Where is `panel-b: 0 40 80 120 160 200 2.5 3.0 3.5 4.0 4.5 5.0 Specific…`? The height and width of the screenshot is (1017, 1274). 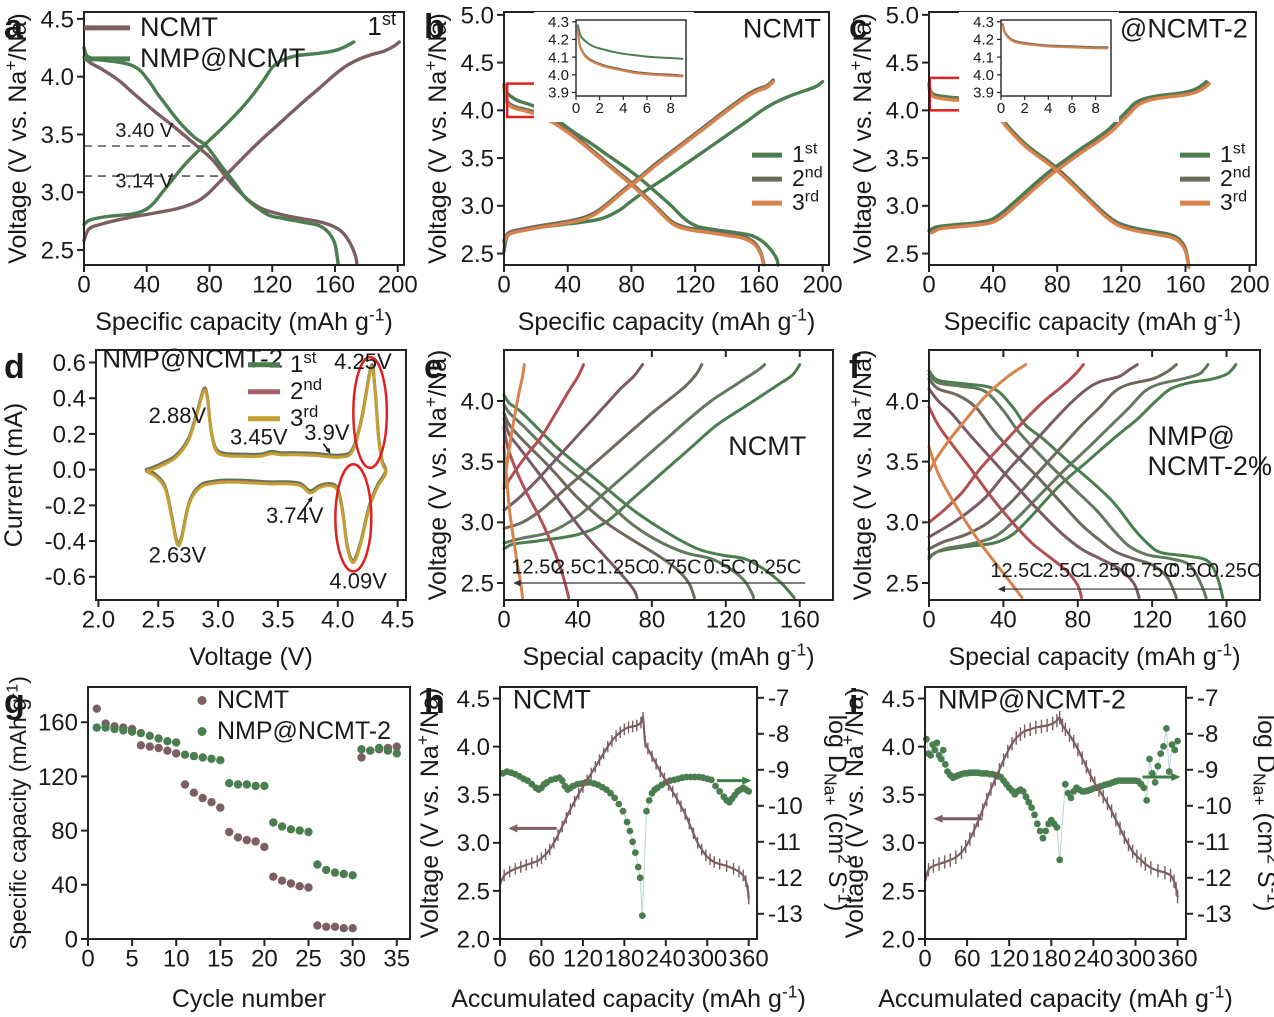
panel-b: 0 40 80 120 160 200 2.5 3.0 3.5 4.0 4.5 5.0 Specific… is located at coordinates (632, 170).